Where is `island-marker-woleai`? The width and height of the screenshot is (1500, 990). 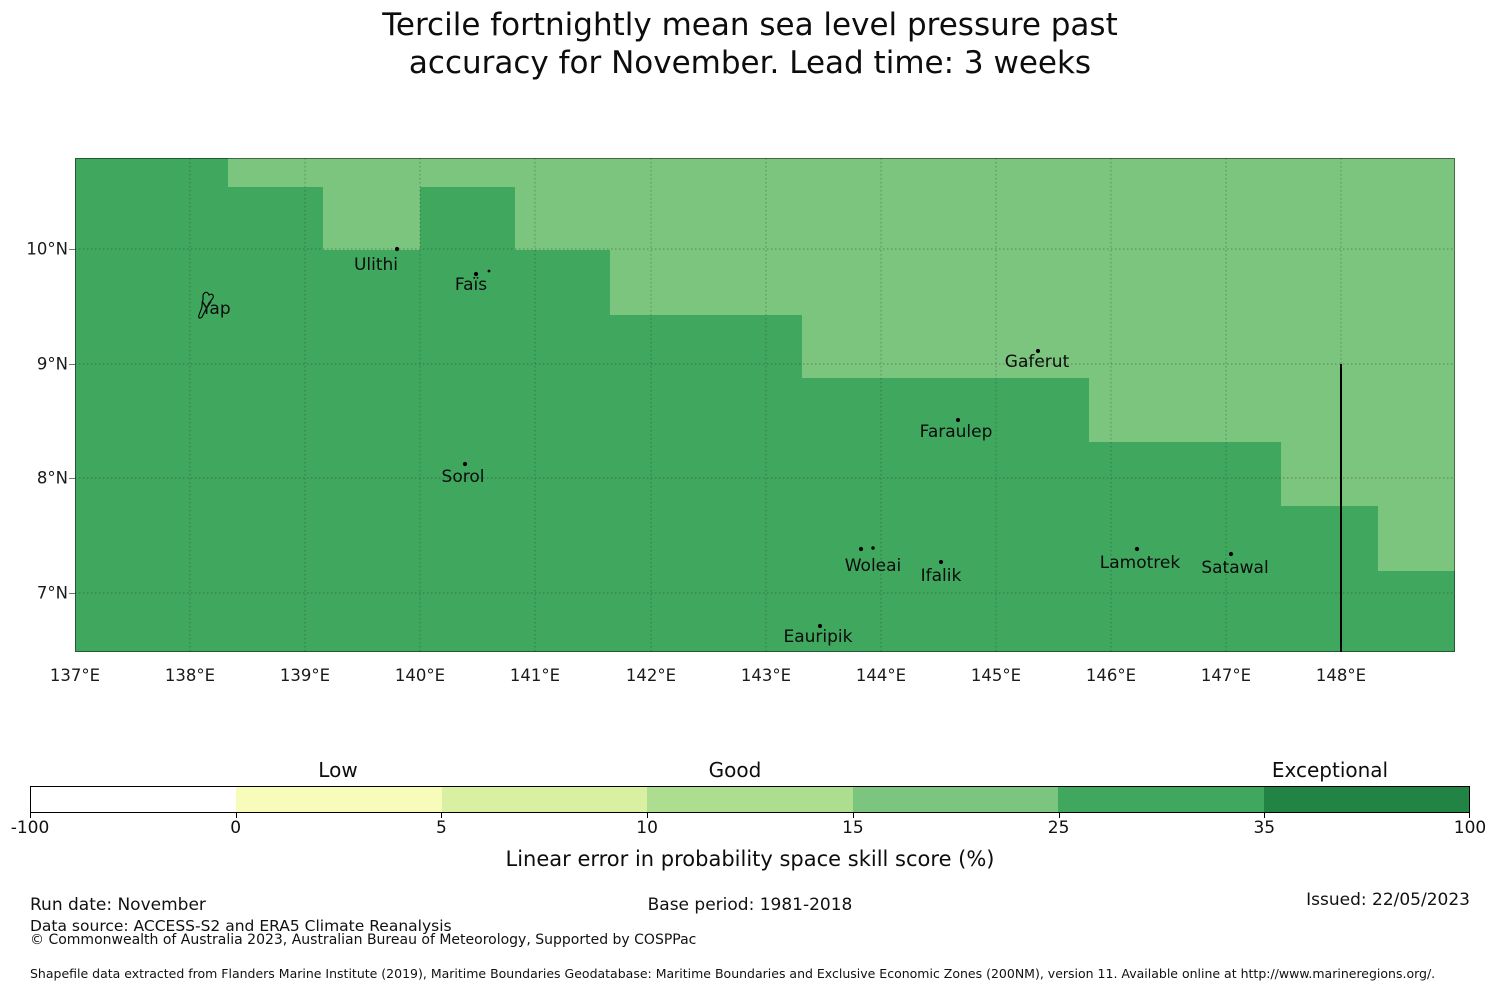 island-marker-woleai is located at coordinates (861, 549).